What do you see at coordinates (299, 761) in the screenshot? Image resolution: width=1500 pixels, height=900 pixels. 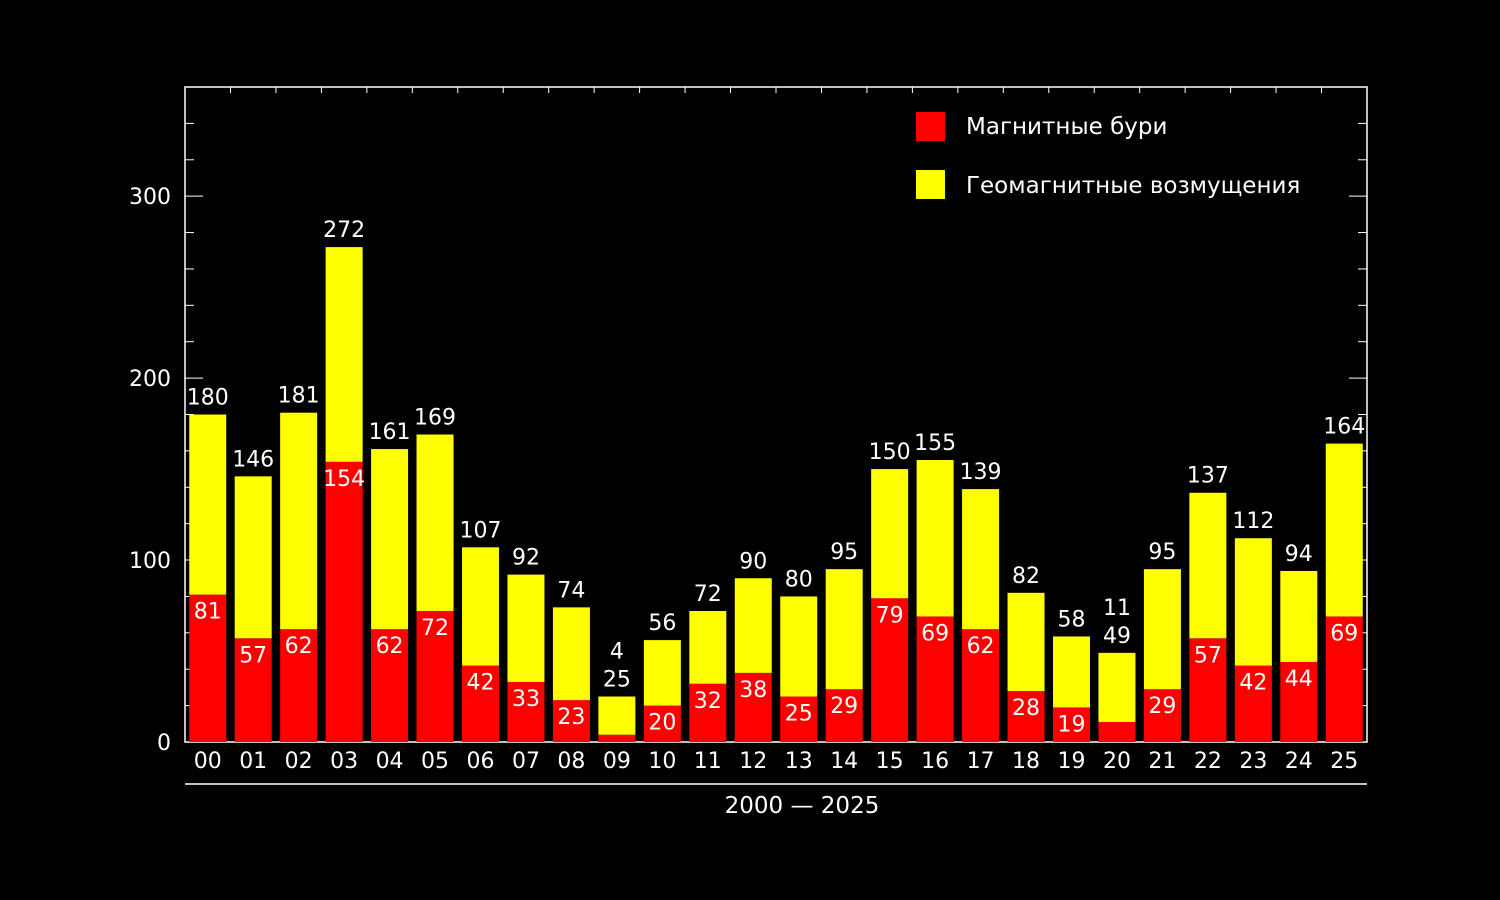 I see `x-tick-label: 02` at bounding box center [299, 761].